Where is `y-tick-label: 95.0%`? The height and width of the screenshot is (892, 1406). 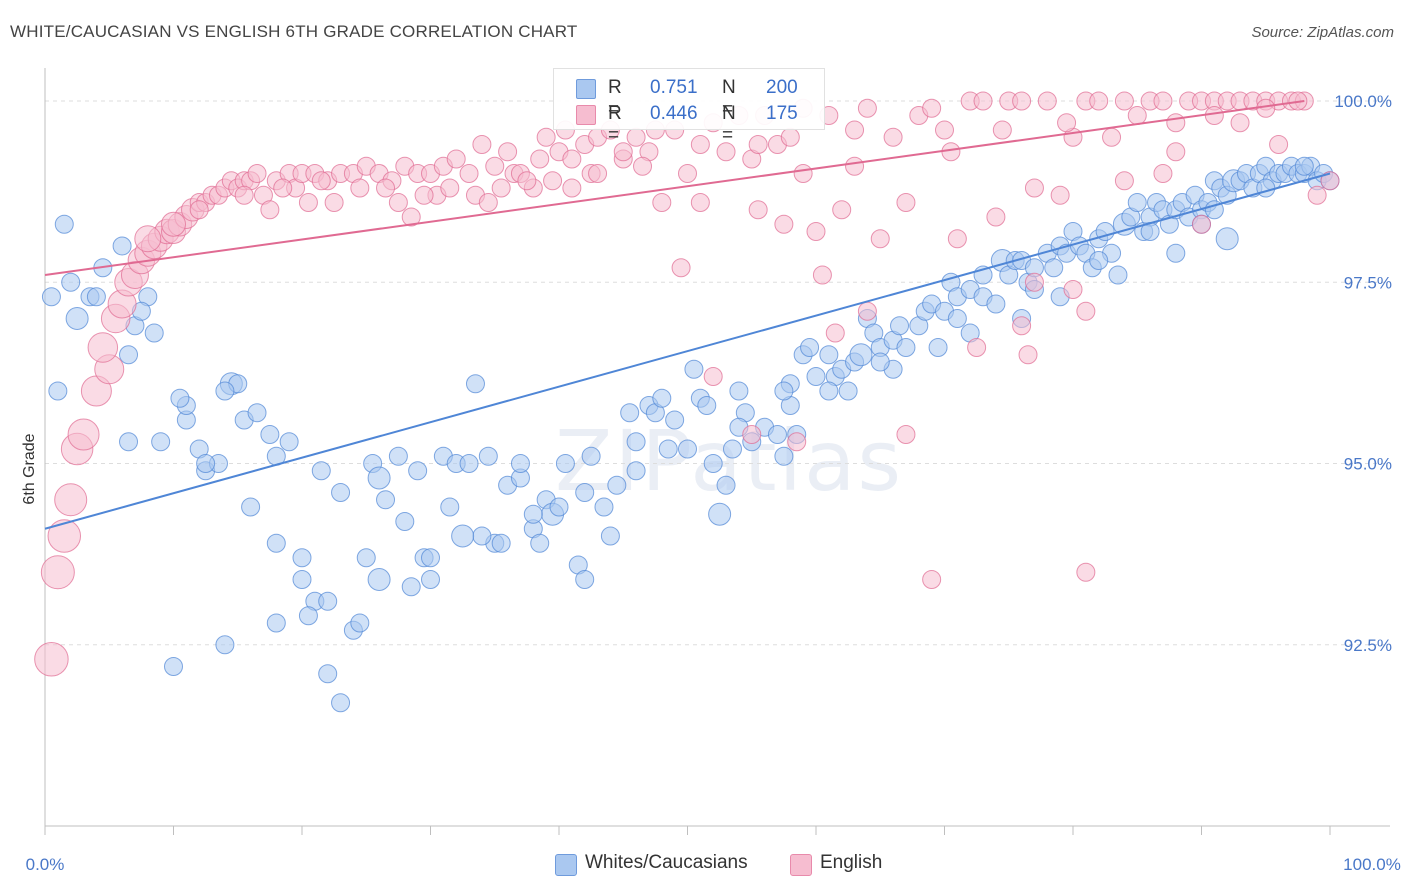 y-tick-label: 95.0% is located at coordinates (1368, 464).